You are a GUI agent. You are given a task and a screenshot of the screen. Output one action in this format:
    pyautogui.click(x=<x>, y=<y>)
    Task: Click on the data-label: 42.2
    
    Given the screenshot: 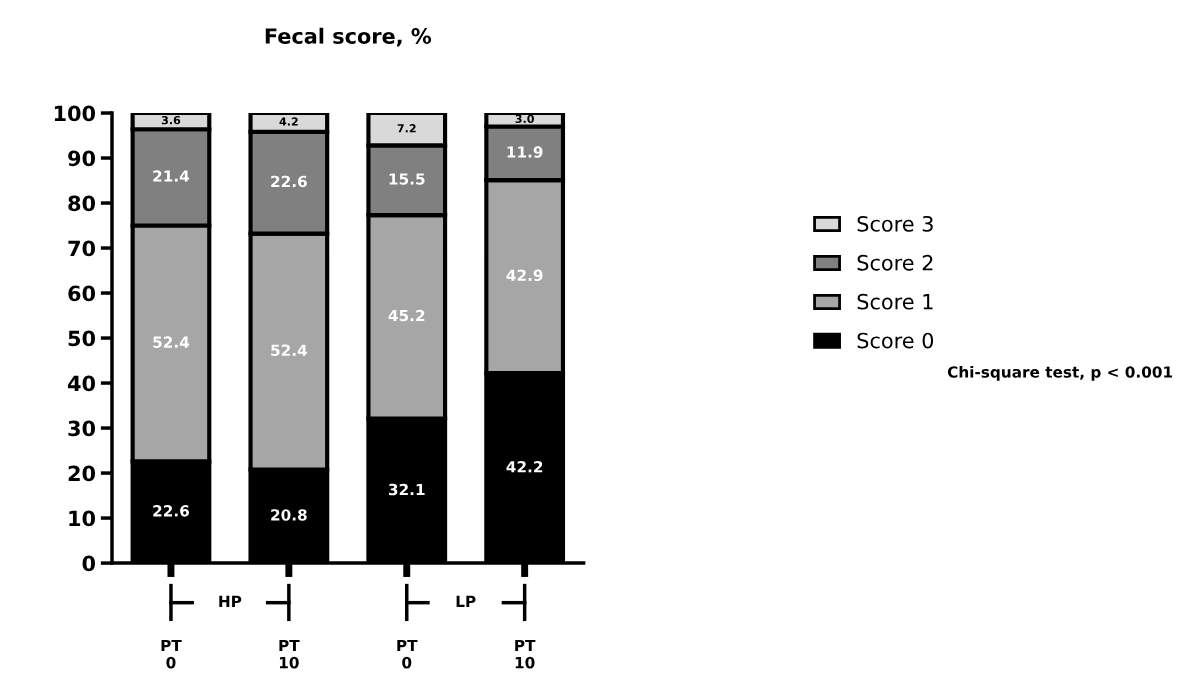 What is the action you would take?
    pyautogui.click(x=524, y=466)
    